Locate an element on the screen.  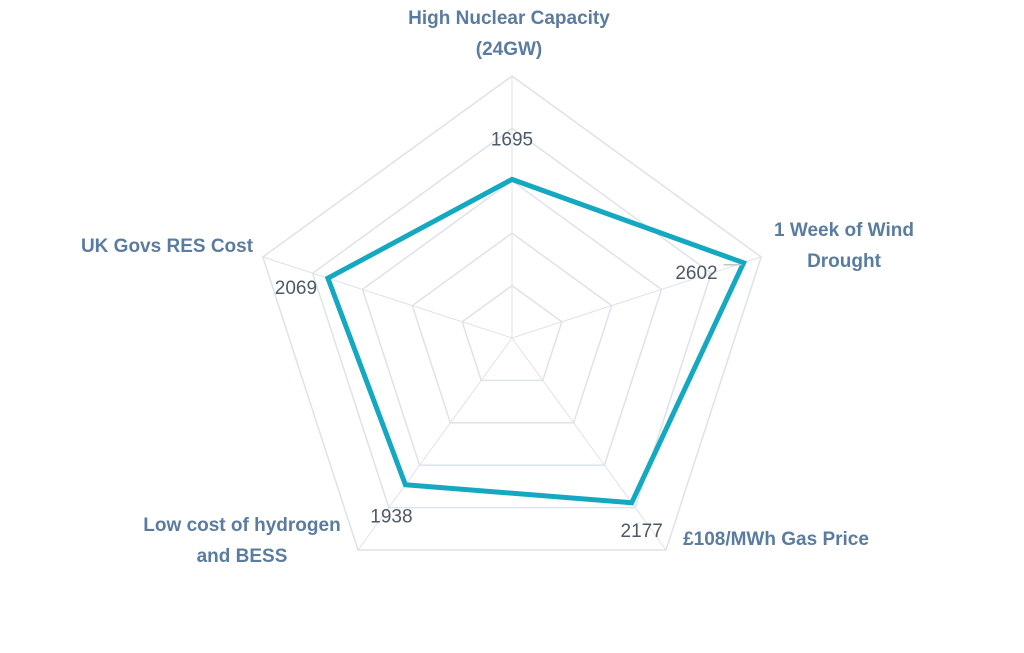
category-label-line: (24GW) is located at coordinates (509, 49).